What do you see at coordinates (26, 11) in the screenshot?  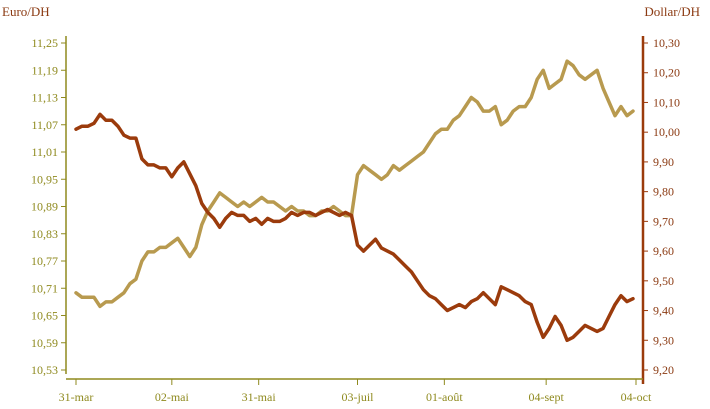 I see `left-axis-title: Euro/DH` at bounding box center [26, 11].